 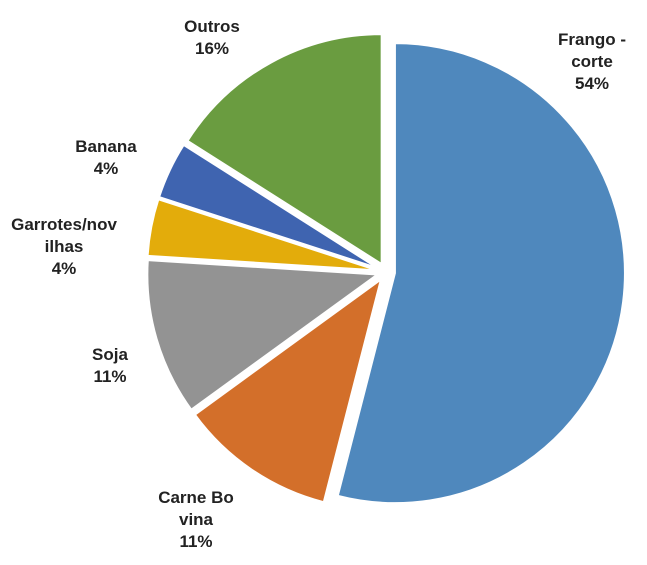 What do you see at coordinates (196, 508) in the screenshot?
I see `category-label: Carne Bovina` at bounding box center [196, 508].